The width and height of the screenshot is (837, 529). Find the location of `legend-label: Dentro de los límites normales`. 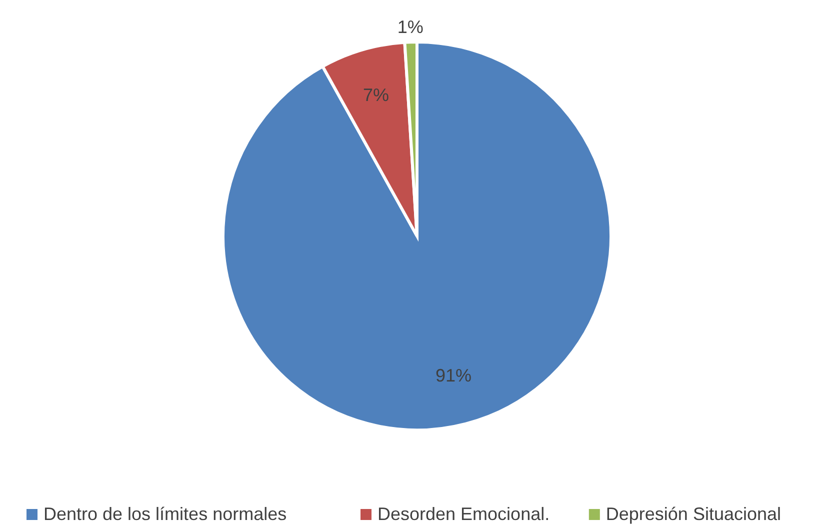

legend-label: Dentro de los límites normales is located at coordinates (165, 514).